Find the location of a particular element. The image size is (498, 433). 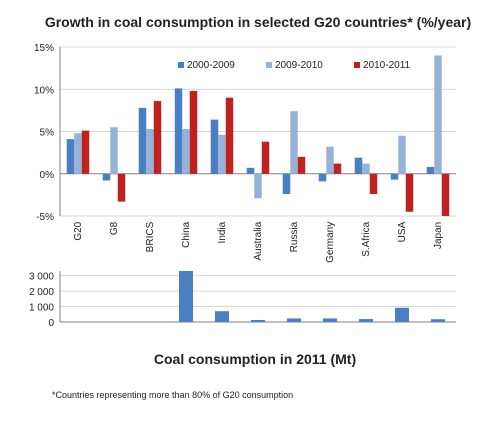

growth-y-tick-label: 0% is located at coordinates (47, 175).